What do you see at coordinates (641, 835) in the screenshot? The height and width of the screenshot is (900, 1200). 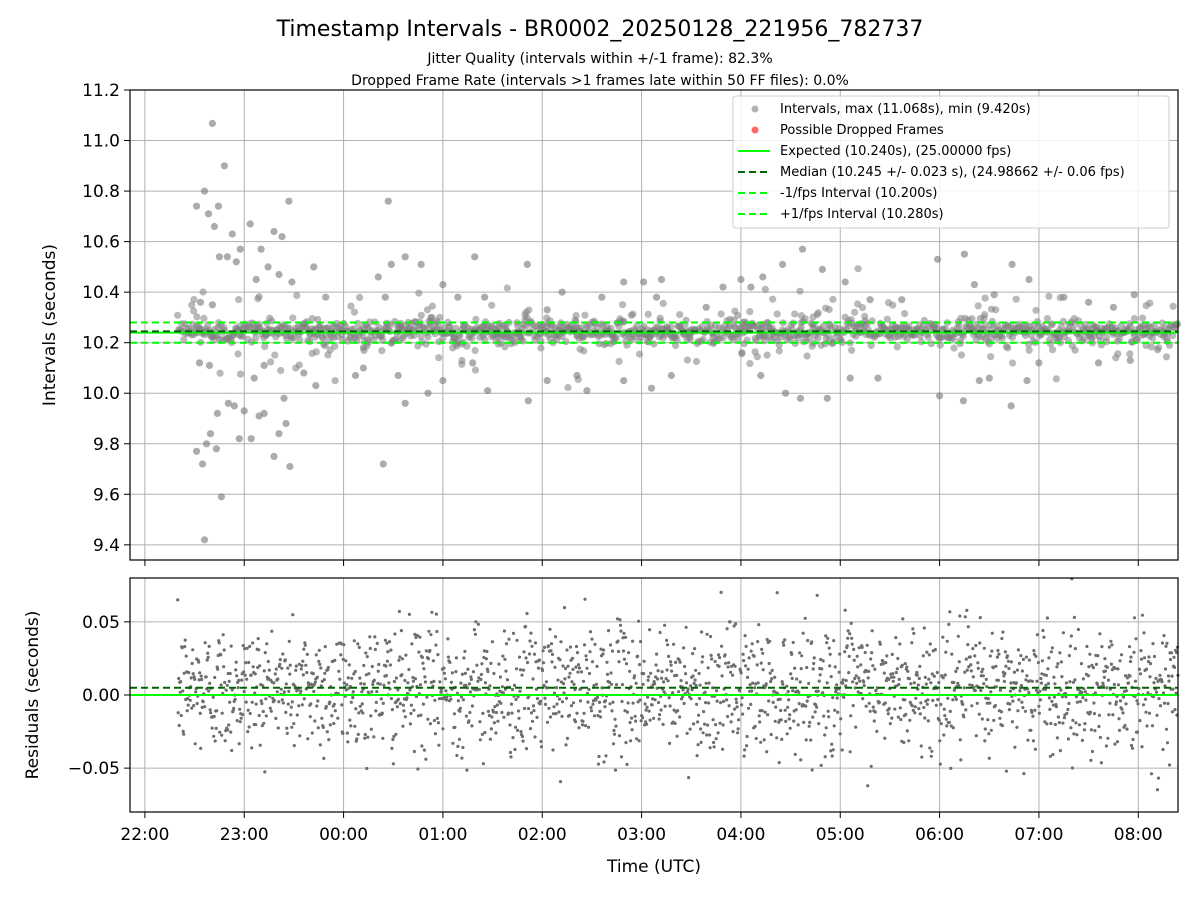 I see `x-tick-label-5: 03:00` at bounding box center [641, 835].